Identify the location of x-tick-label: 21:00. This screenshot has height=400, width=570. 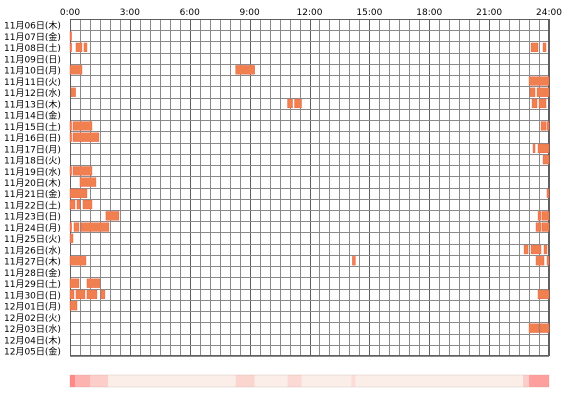
(489, 13).